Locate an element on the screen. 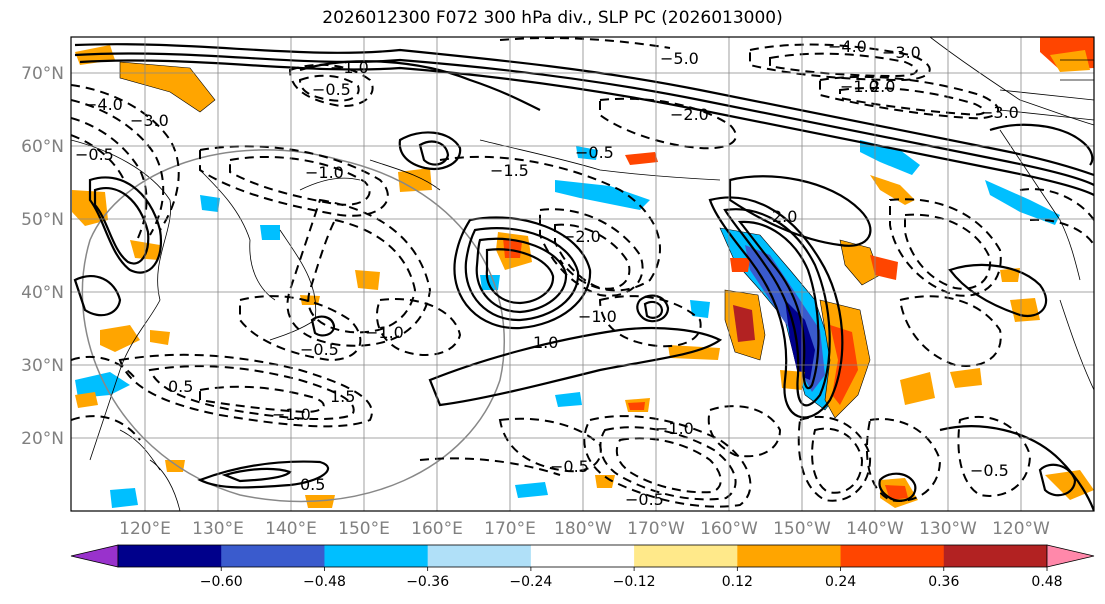 Image resolution: width=1105 pixels, height=604 pixels. contour-label: −1.5 is located at coordinates (509, 170).